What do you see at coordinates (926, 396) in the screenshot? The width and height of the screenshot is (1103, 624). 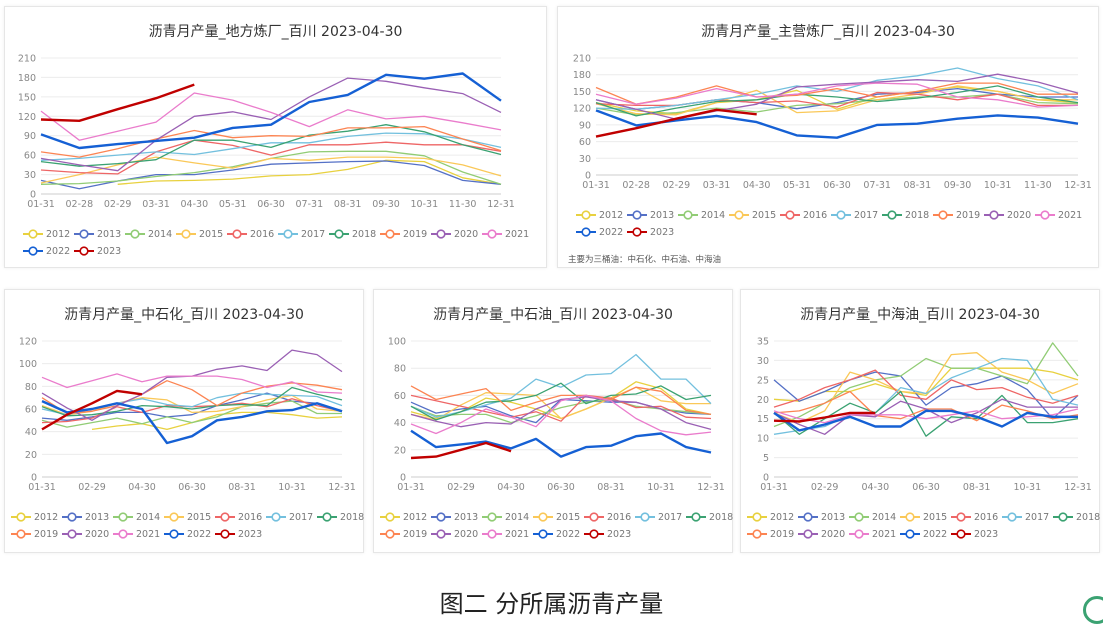 I see `series-line-2017` at bounding box center [926, 396].